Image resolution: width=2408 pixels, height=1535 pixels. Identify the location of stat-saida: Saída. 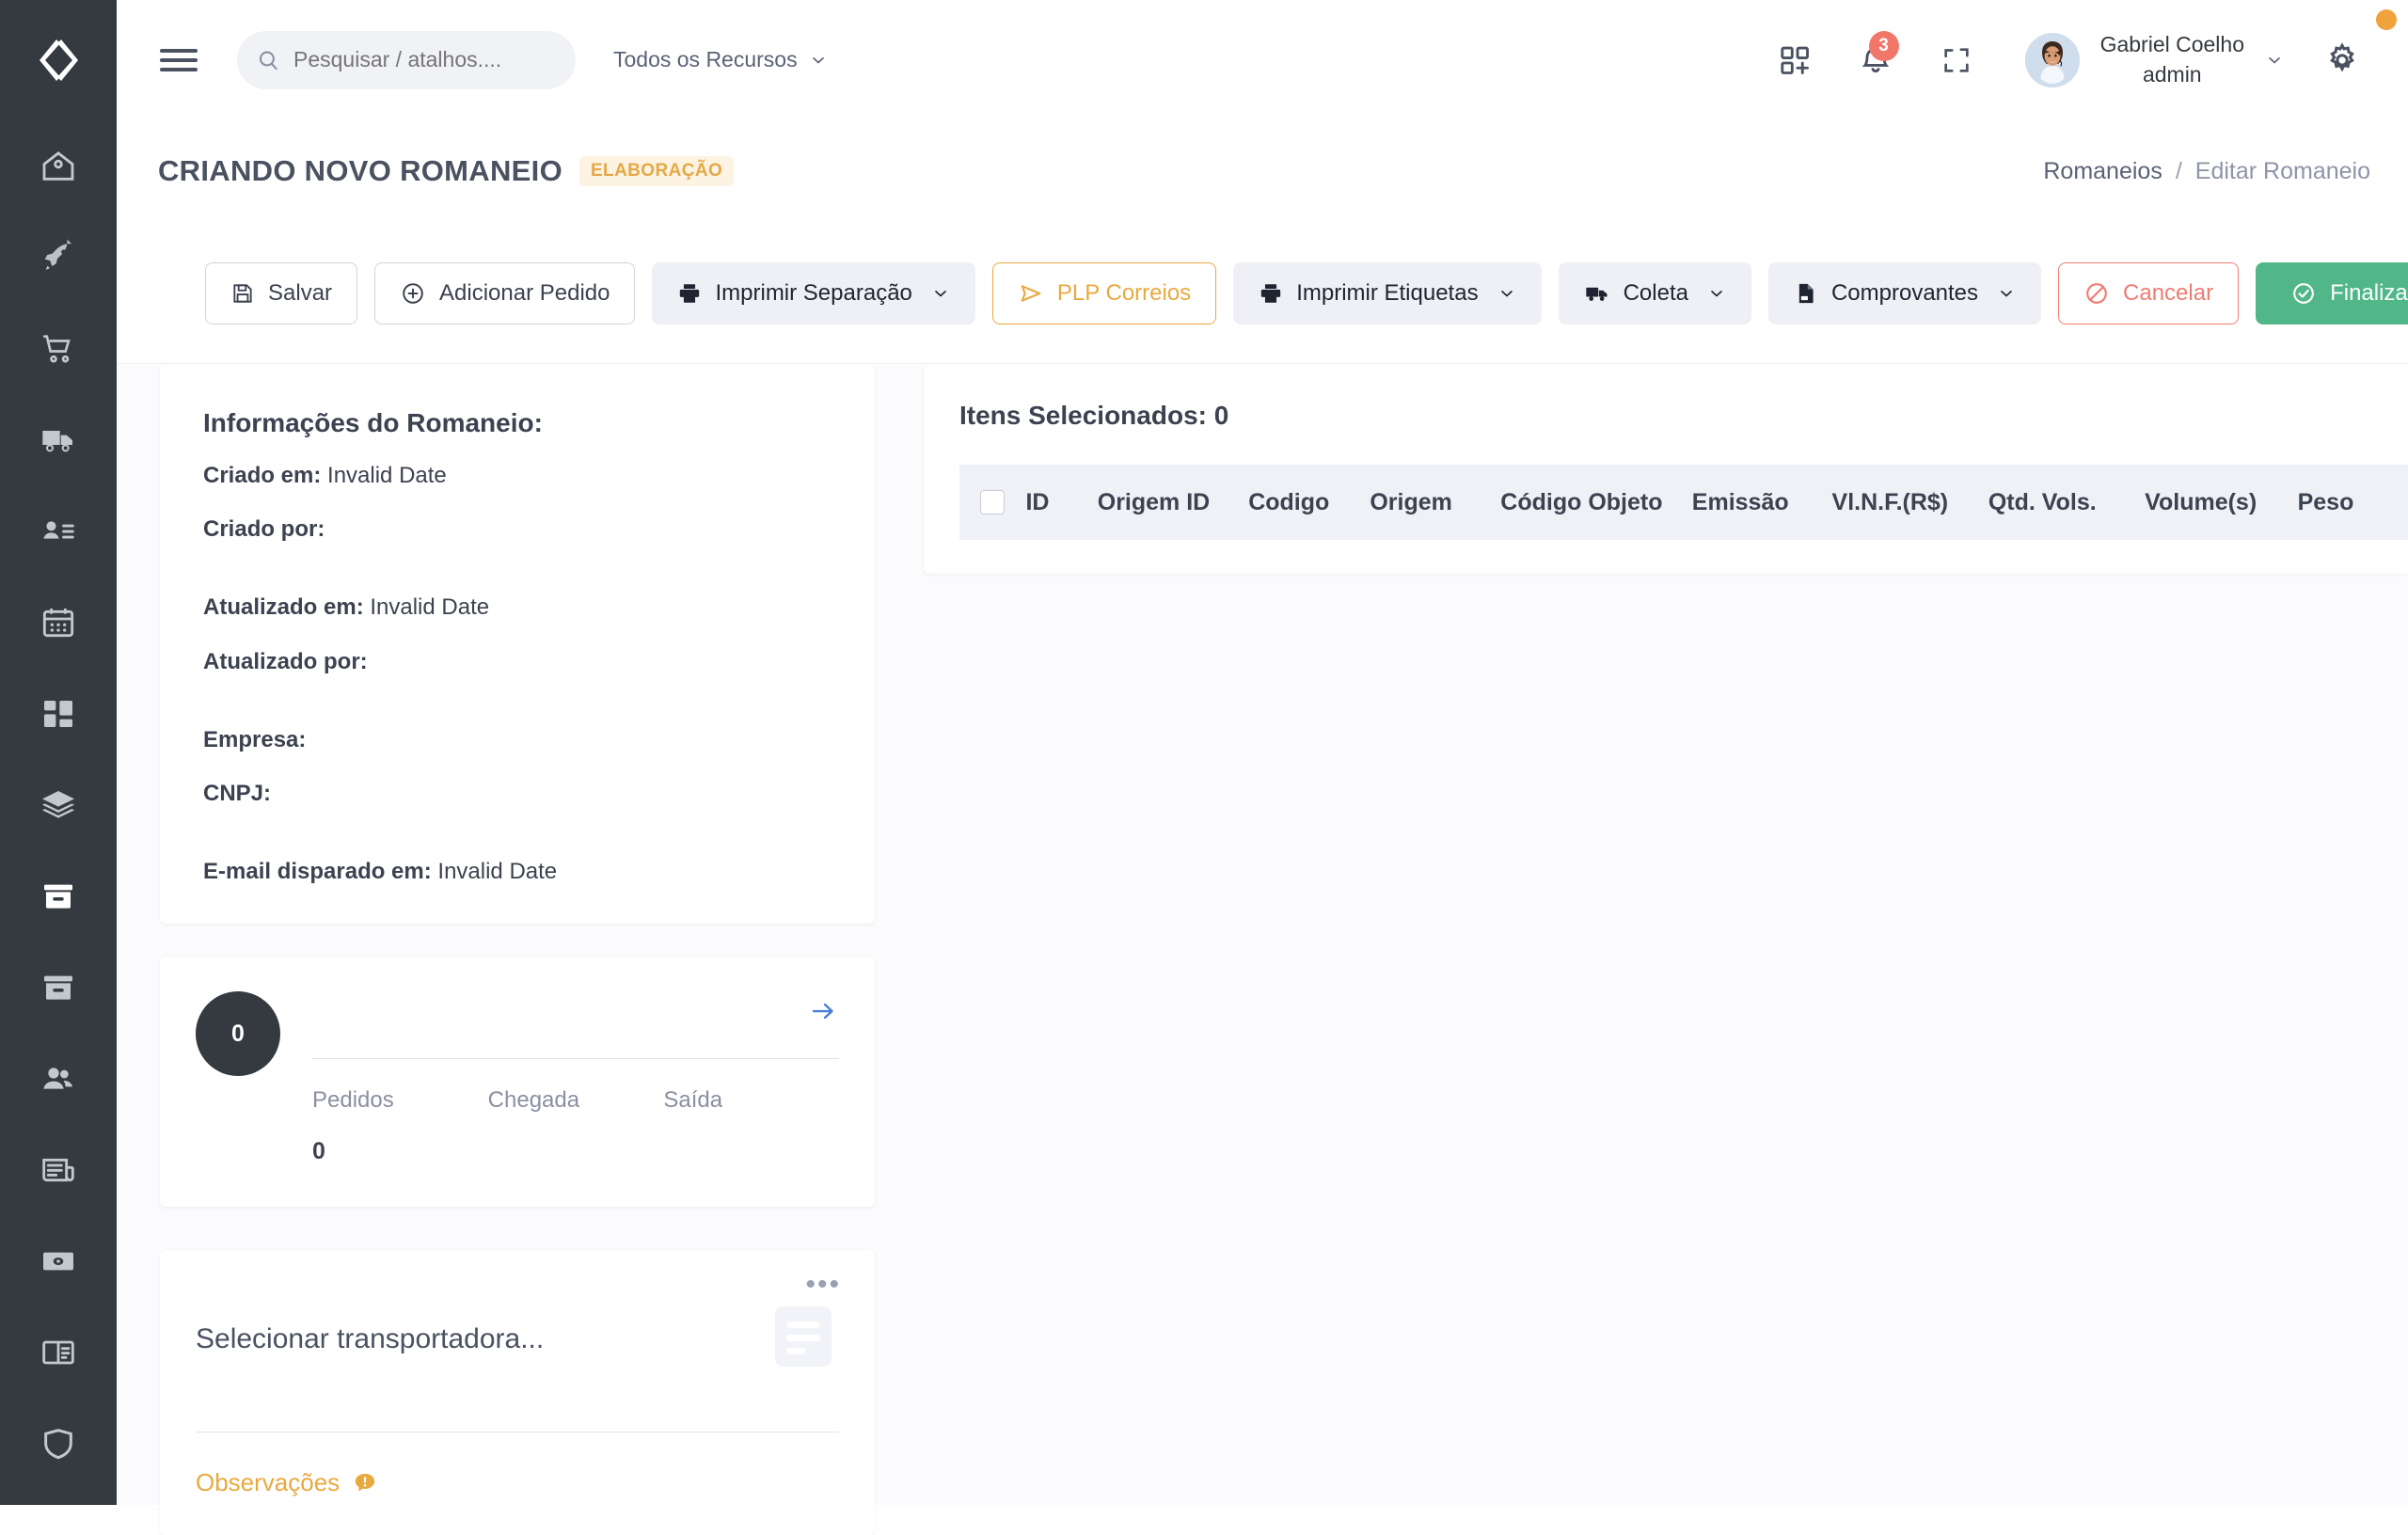
(751, 1126).